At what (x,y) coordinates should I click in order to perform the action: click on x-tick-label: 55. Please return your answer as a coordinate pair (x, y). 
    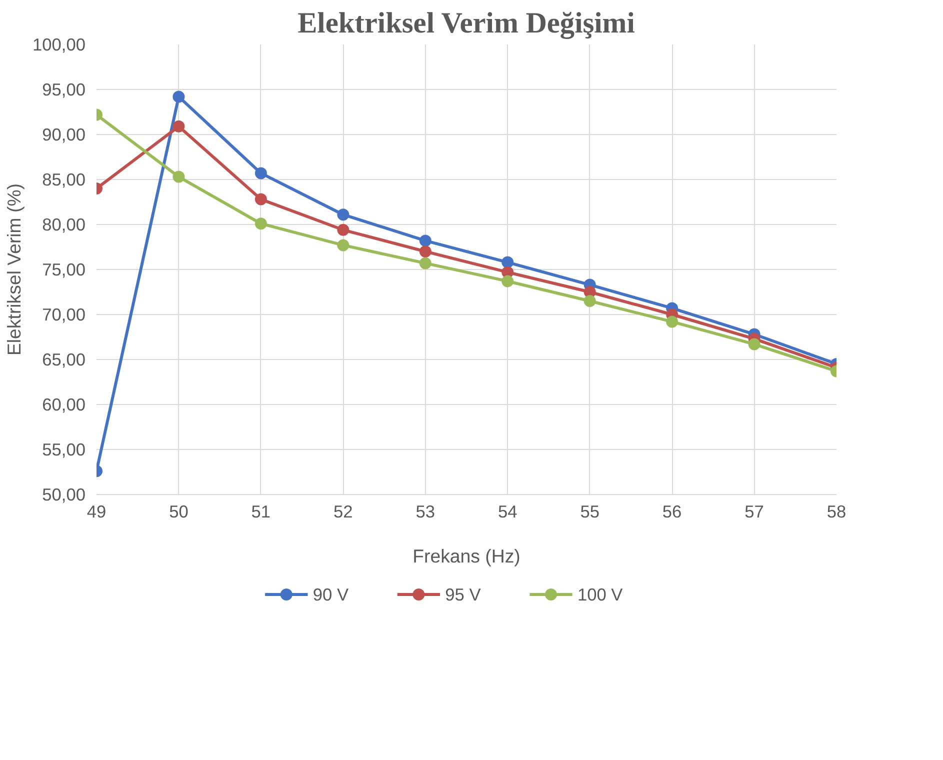
    Looking at the image, I should click on (590, 512).